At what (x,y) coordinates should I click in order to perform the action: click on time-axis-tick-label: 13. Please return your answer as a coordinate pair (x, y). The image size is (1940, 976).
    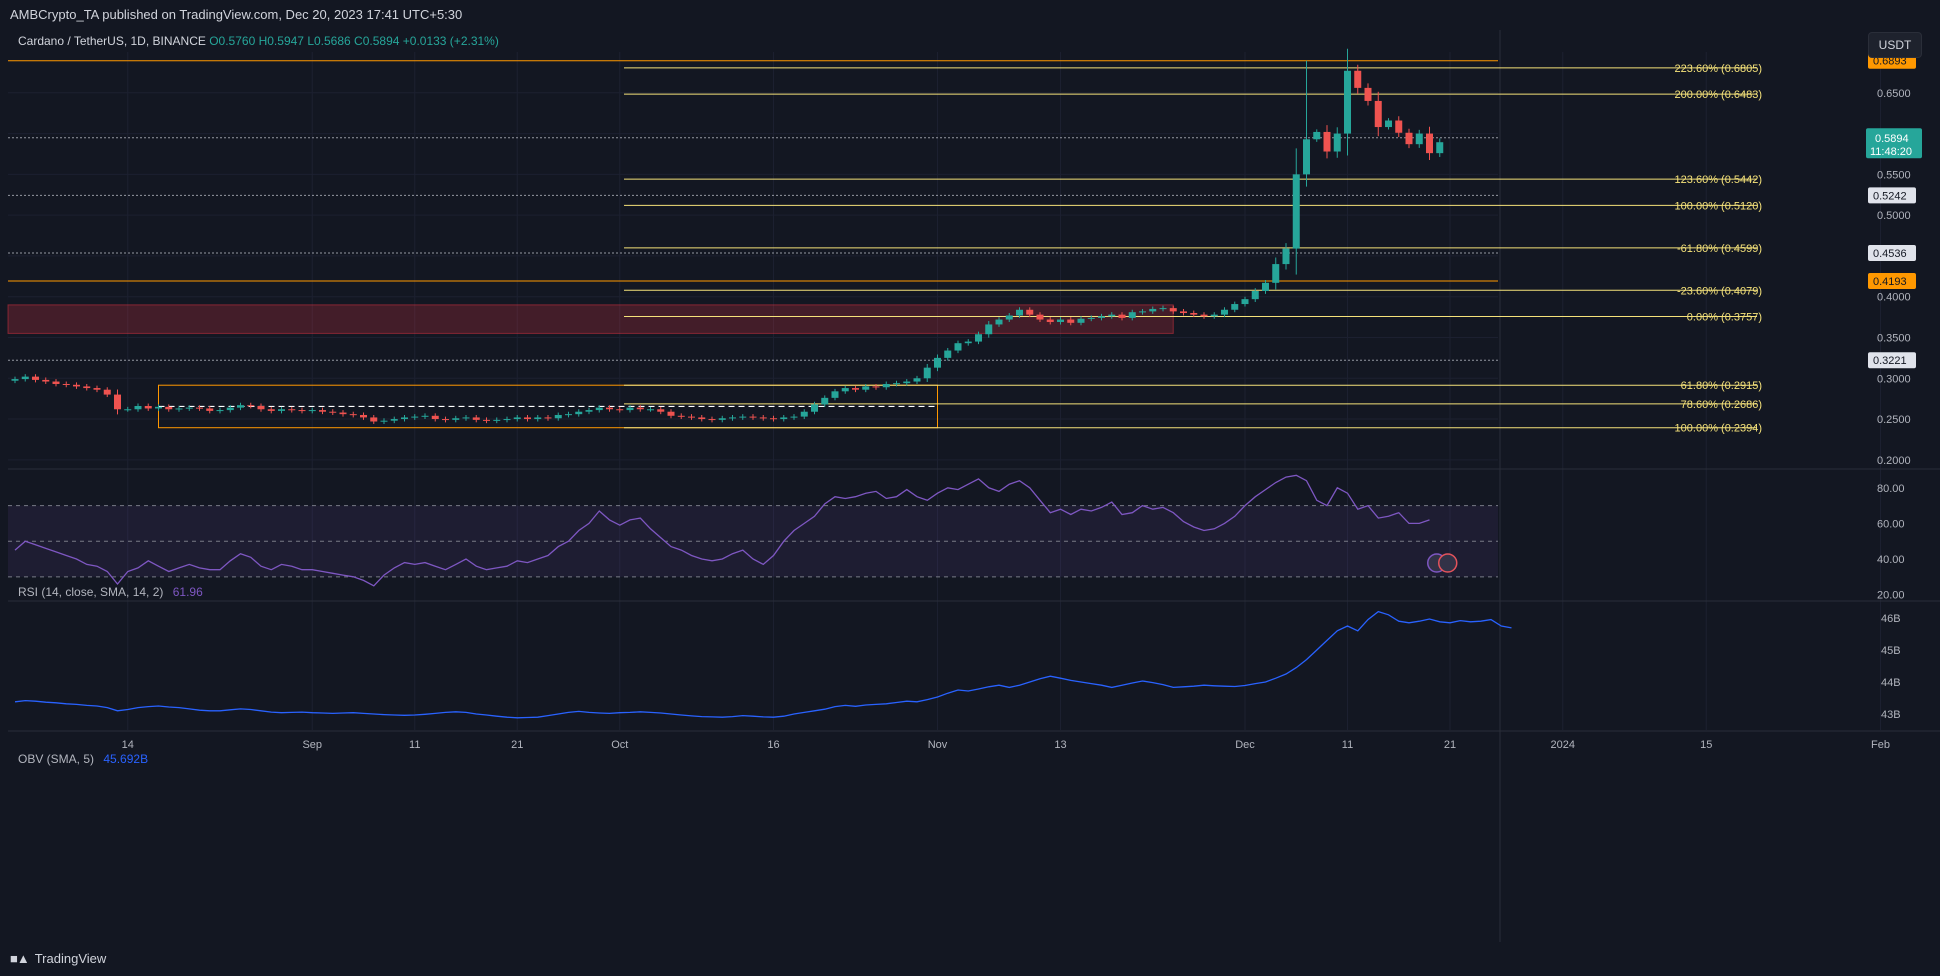
    Looking at the image, I should click on (1060, 745).